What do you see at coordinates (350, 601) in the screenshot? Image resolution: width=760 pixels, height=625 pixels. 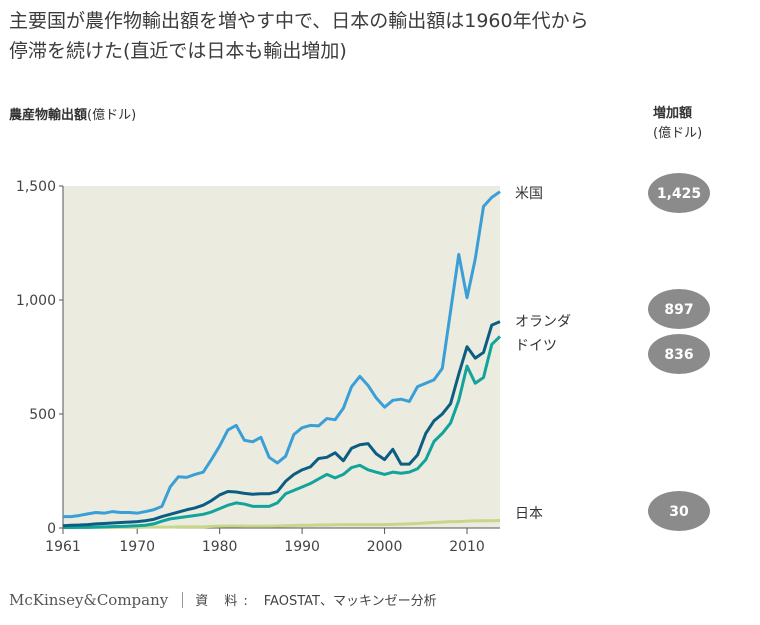 I see `source-text: FAOSTAT、マッキンゼー分析` at bounding box center [350, 601].